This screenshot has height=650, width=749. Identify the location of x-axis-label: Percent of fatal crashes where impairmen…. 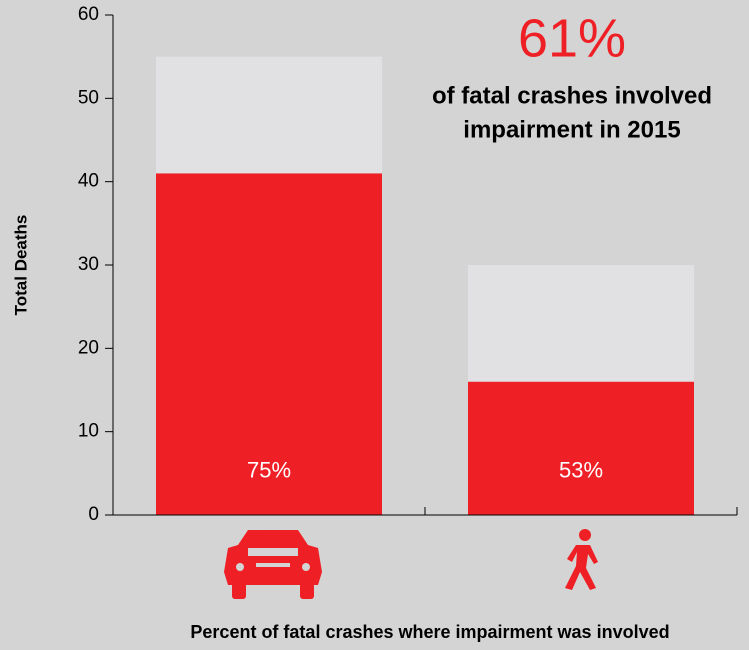
(429, 632).